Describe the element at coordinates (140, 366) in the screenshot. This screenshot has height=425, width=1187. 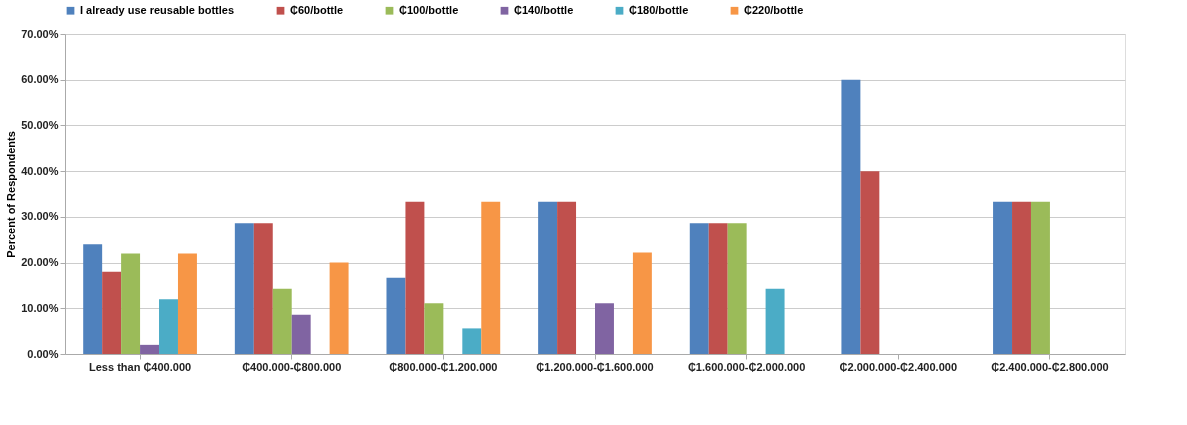
I see `x-tick-label: Less than ₵400.000` at that location.